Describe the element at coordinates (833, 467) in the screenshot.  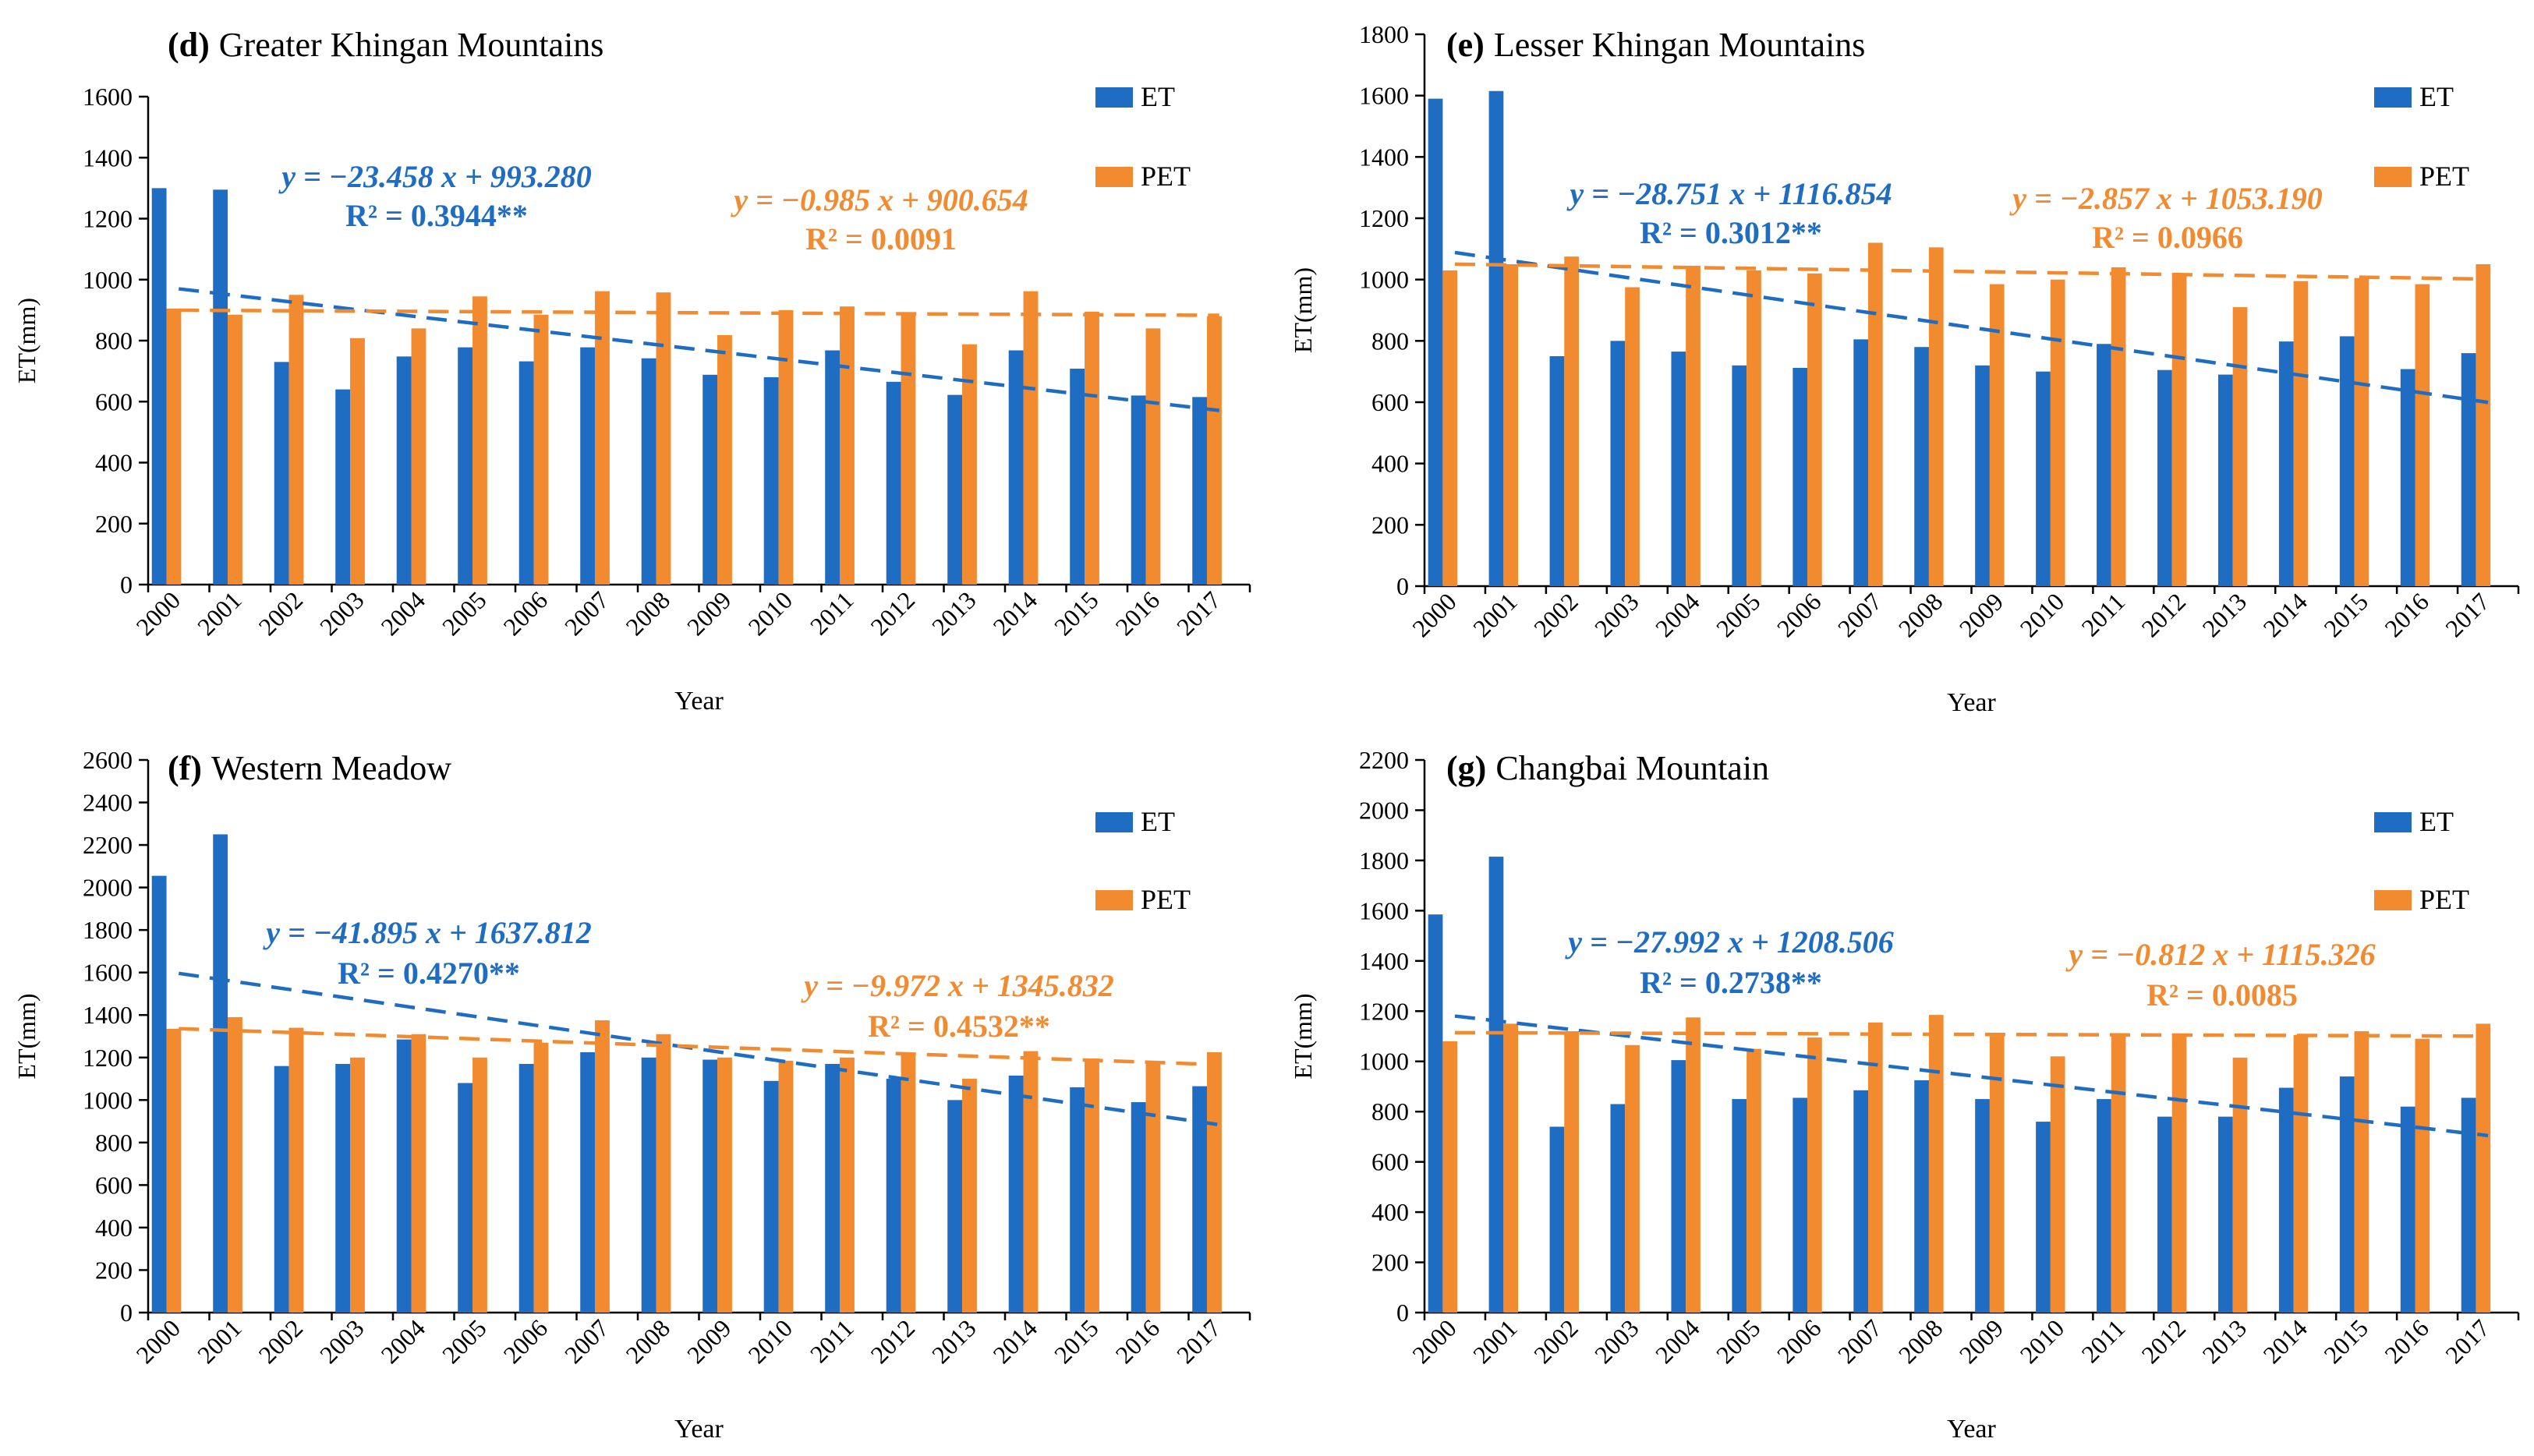
I see `bar-et-2011` at that location.